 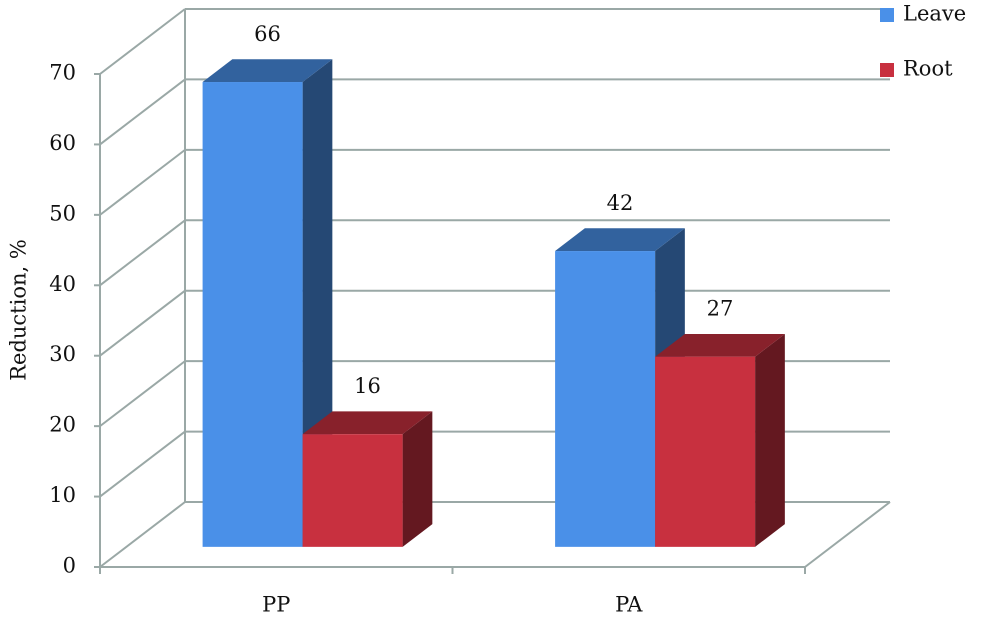 What do you see at coordinates (367, 386) in the screenshot?
I see `data-label: 16` at bounding box center [367, 386].